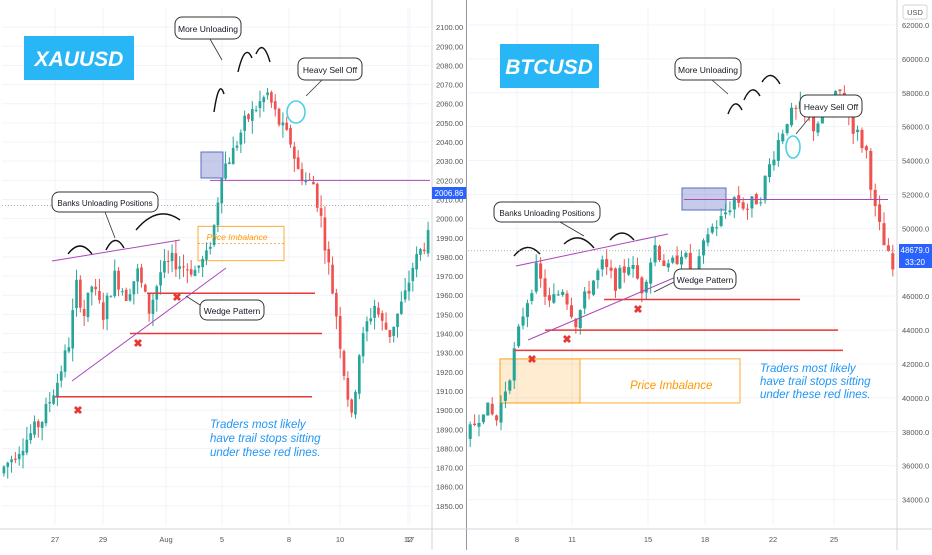 The height and width of the screenshot is (555, 932). What do you see at coordinates (915, 228) in the screenshot?
I see `y-tick-label: 50000.0` at bounding box center [915, 228].